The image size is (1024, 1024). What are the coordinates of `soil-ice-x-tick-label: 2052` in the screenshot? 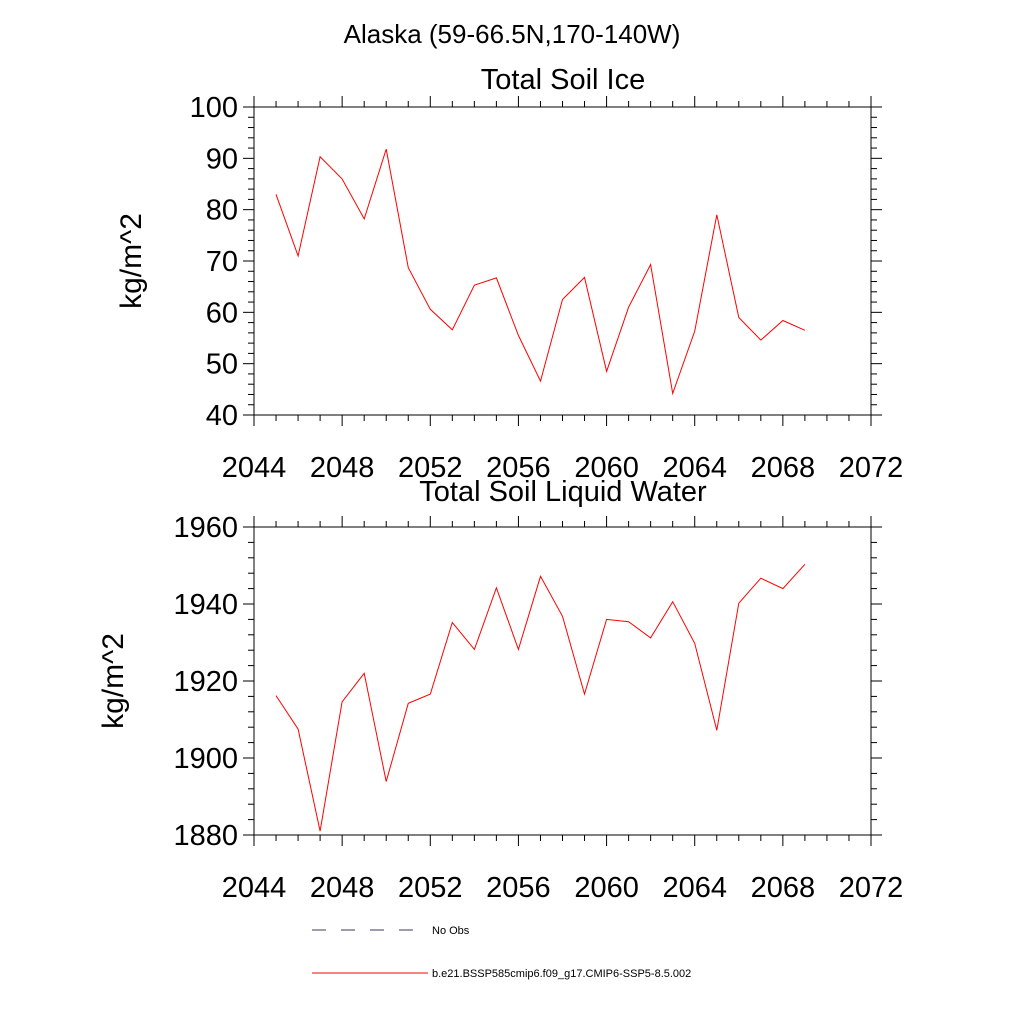 It's located at (430, 468).